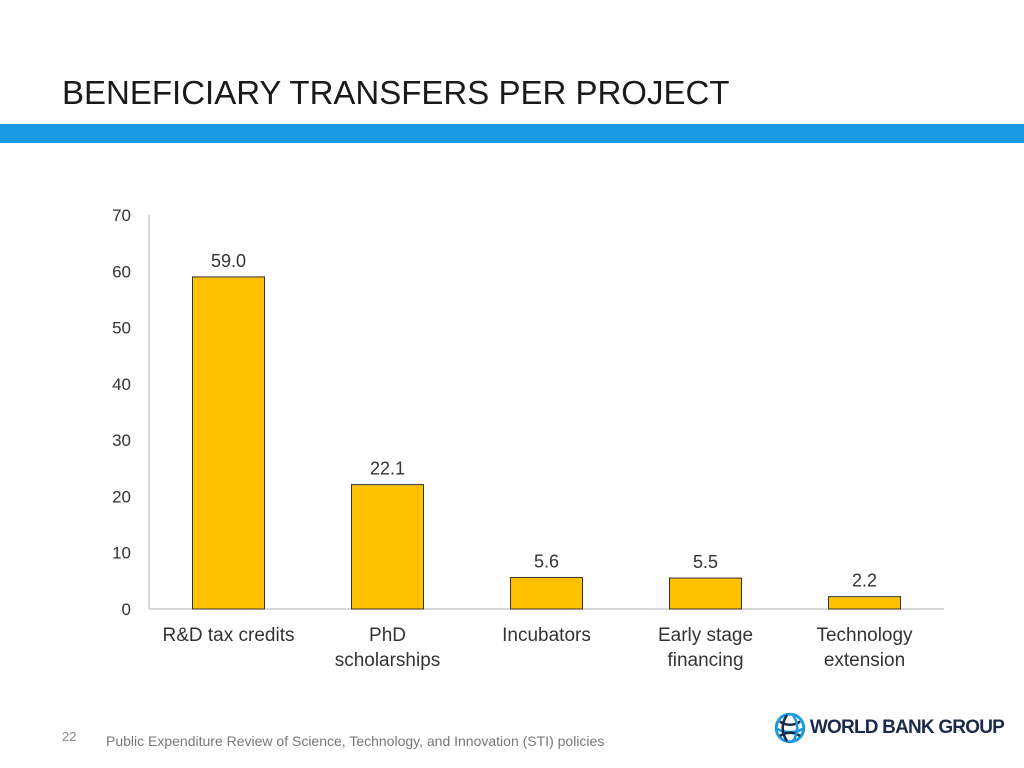 The height and width of the screenshot is (768, 1024). I want to click on data-label: 22.1, so click(387, 469).